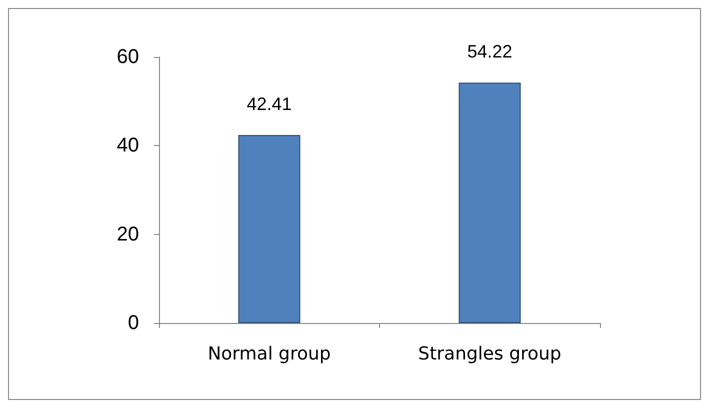  I want to click on y-tick-label: 40, so click(127, 145).